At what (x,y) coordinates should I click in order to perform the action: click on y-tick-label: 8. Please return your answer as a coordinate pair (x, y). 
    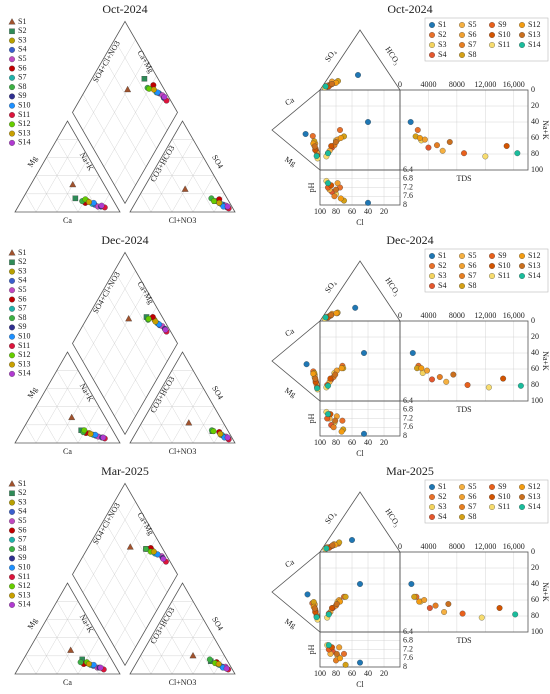
    Looking at the image, I should click on (405, 435).